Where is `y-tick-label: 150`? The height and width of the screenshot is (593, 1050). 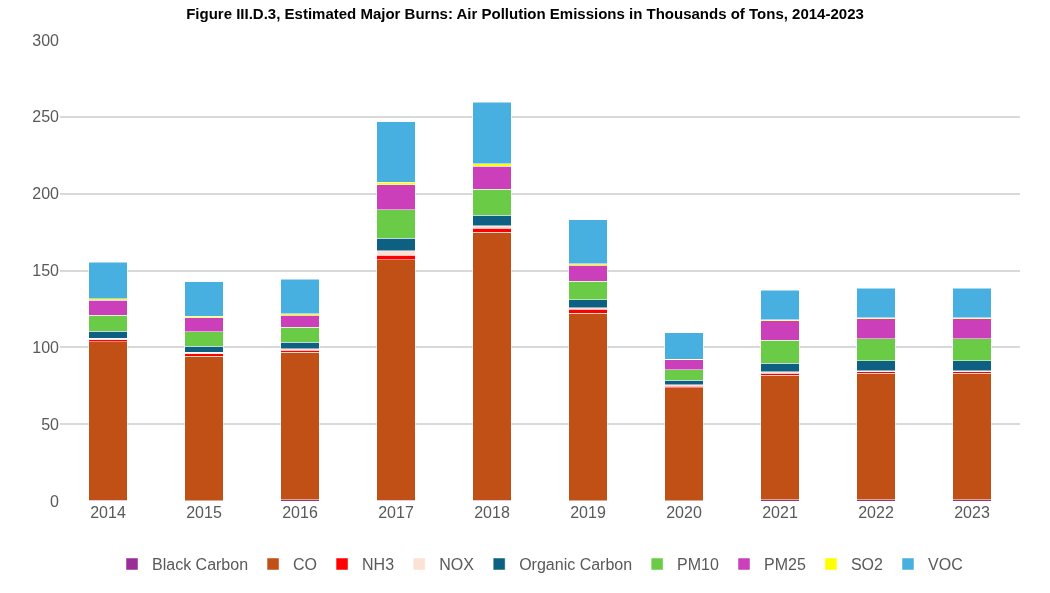
y-tick-label: 150 is located at coordinates (46, 271).